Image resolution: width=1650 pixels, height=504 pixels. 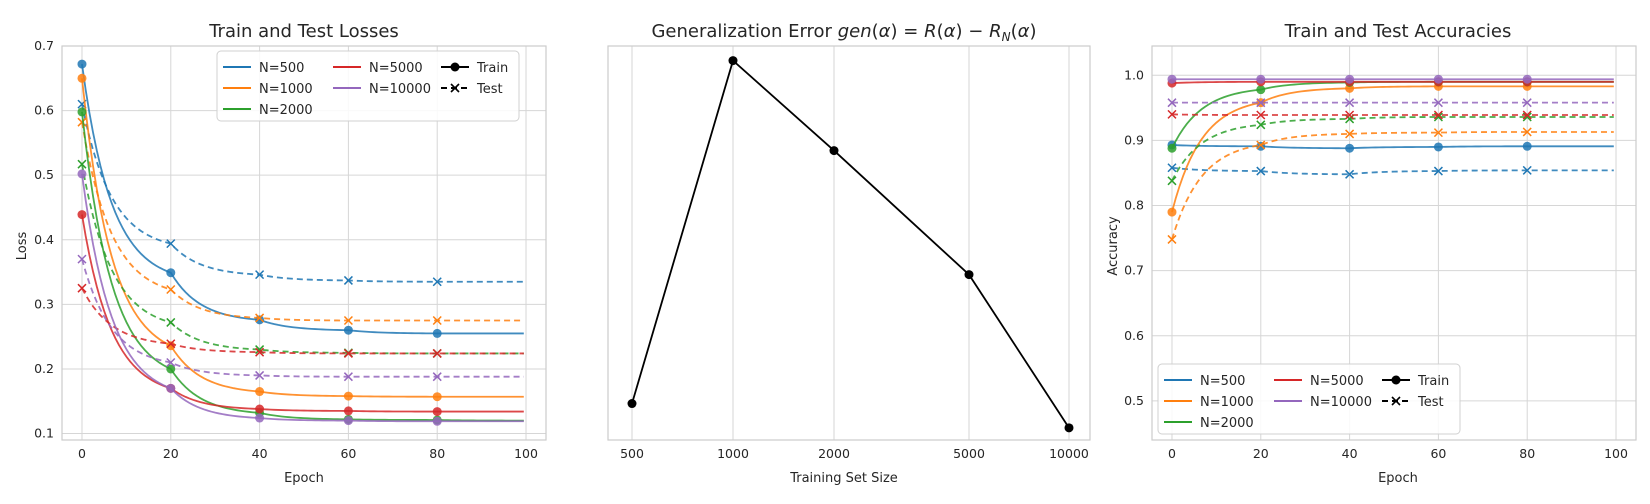 I want to click on loss-train-line-N10000, so click(x=302, y=298).